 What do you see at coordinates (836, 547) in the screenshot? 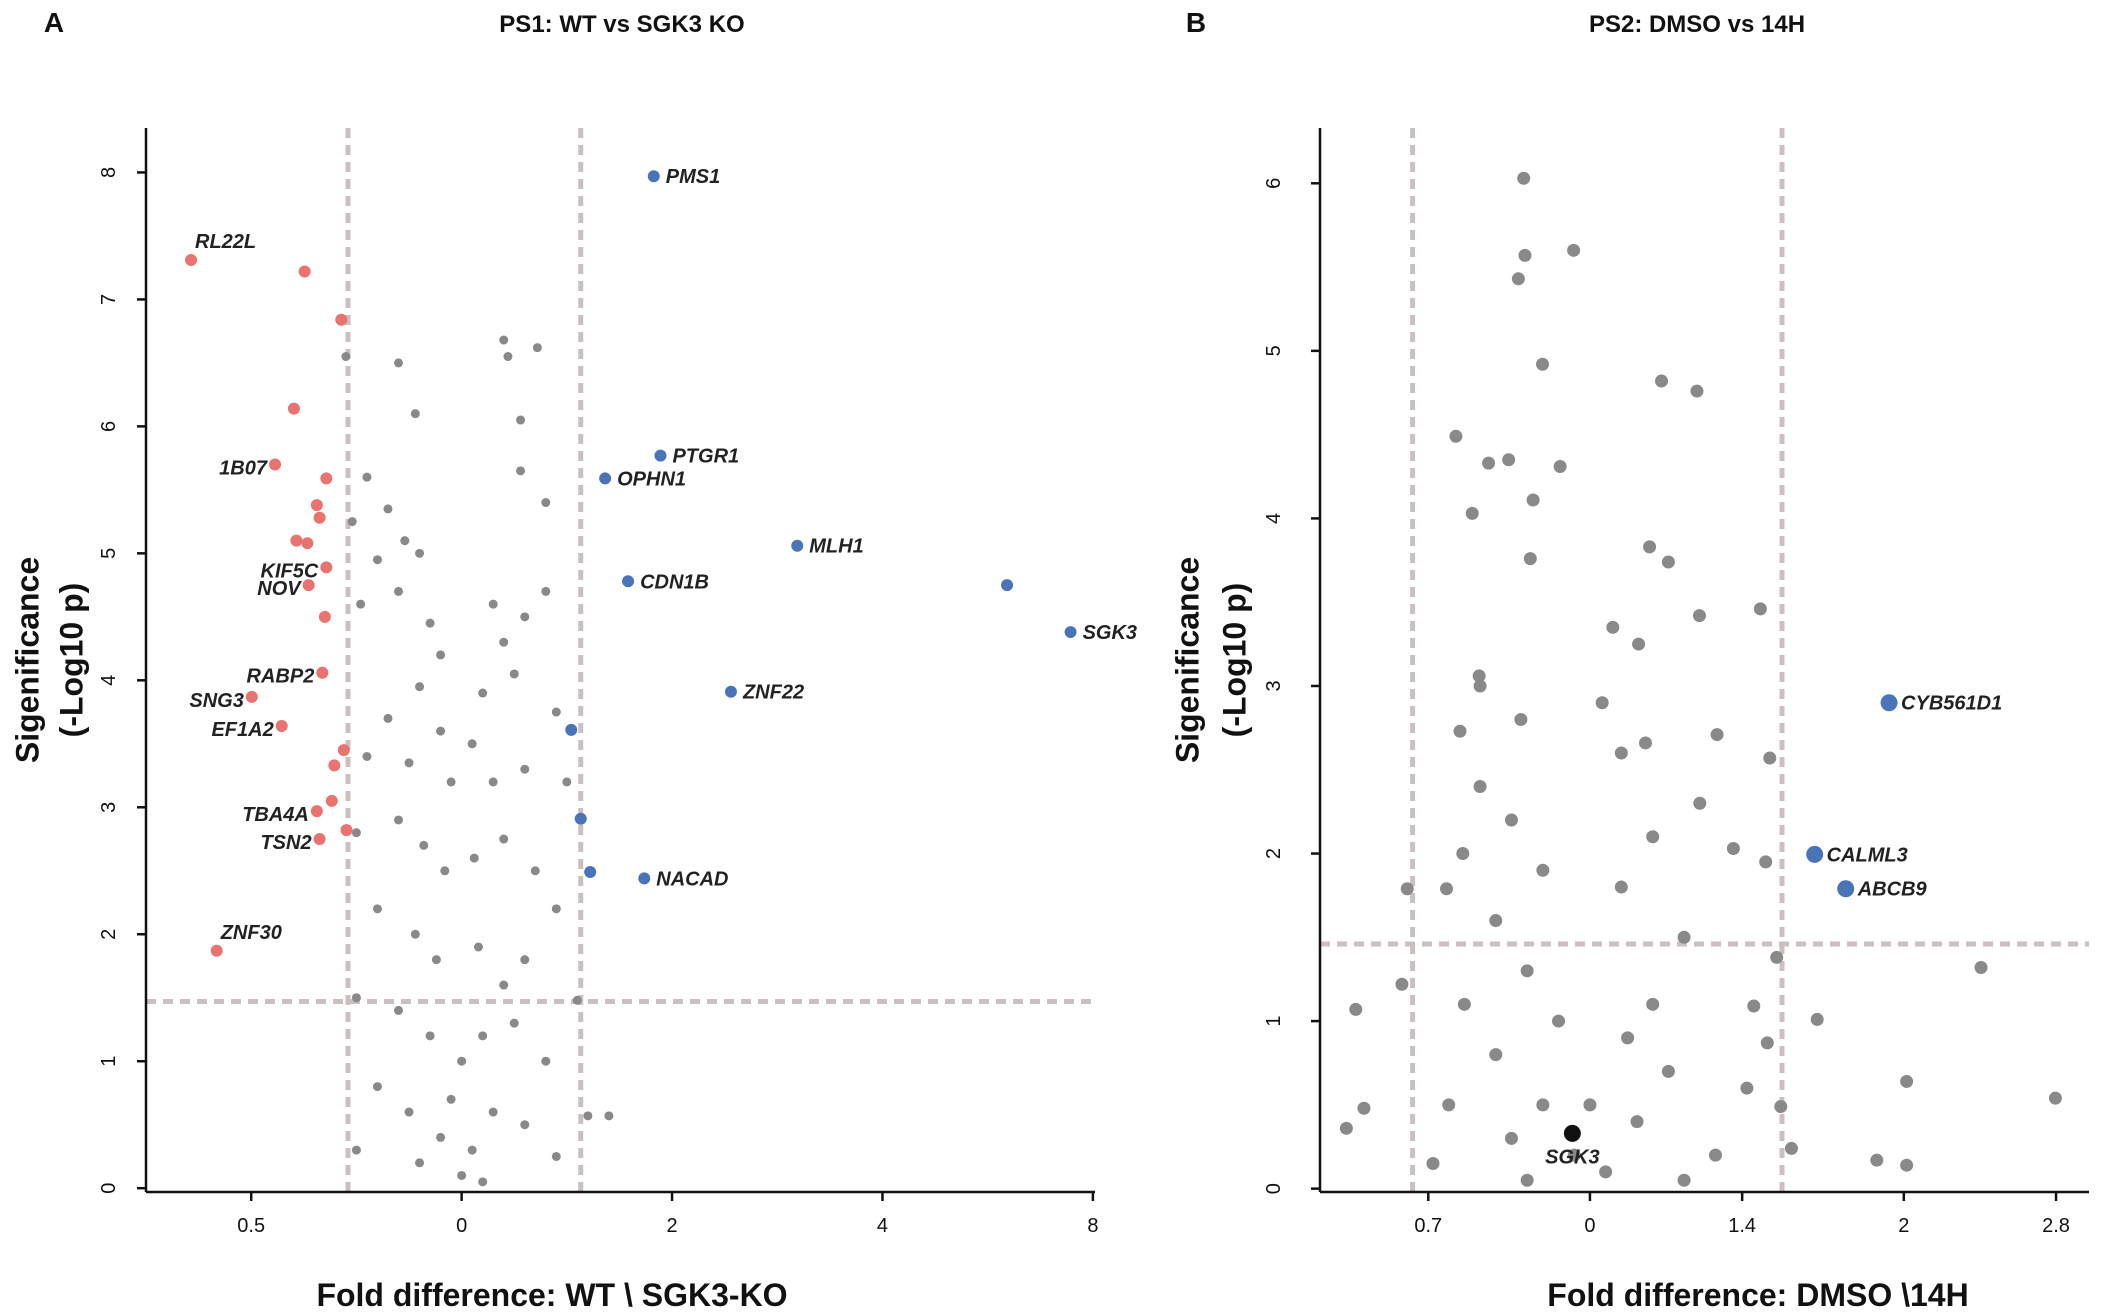
I see `point-label: MLH1` at bounding box center [836, 547].